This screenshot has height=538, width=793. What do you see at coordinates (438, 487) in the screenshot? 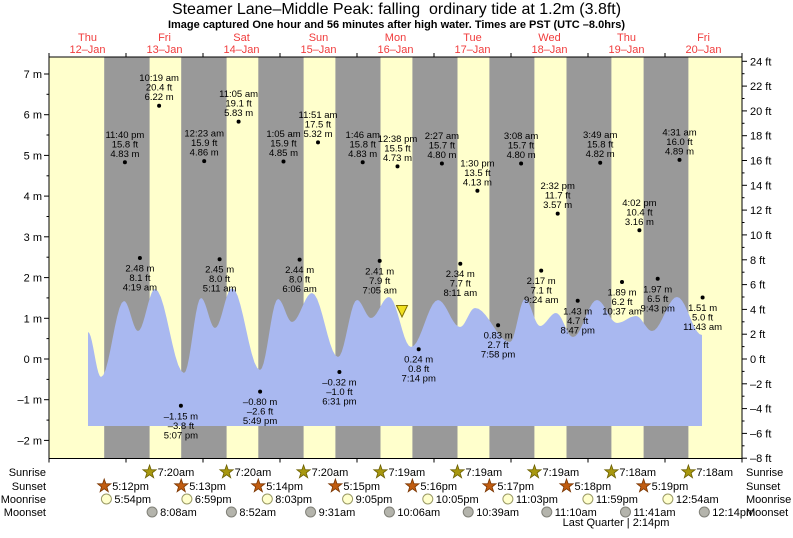
I see `sunset-time-label: 5:16pm` at bounding box center [438, 487].